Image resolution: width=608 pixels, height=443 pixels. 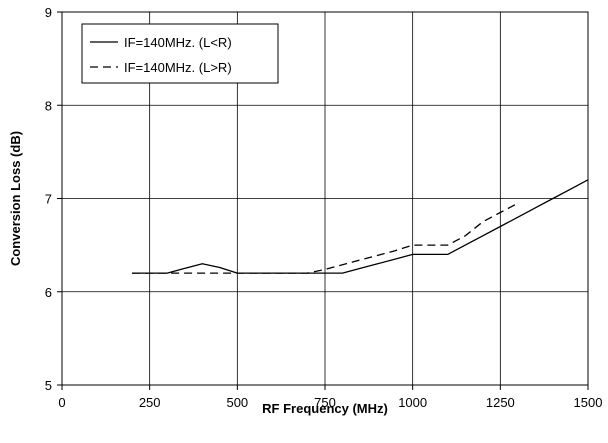 What do you see at coordinates (61, 402) in the screenshot?
I see `x-tick-label: 0` at bounding box center [61, 402].